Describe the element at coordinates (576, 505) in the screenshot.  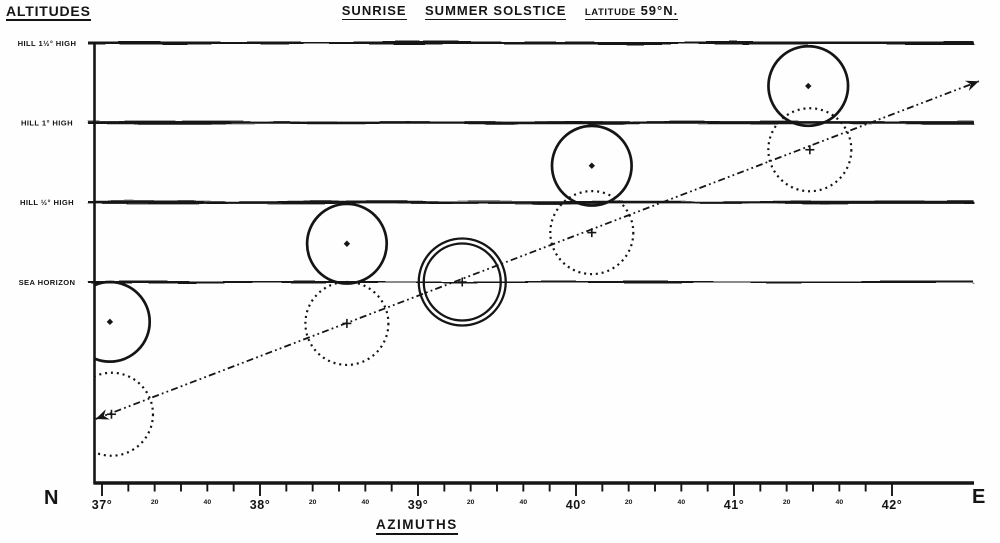
I see `azimuth-degree-label: 40°` at that location.